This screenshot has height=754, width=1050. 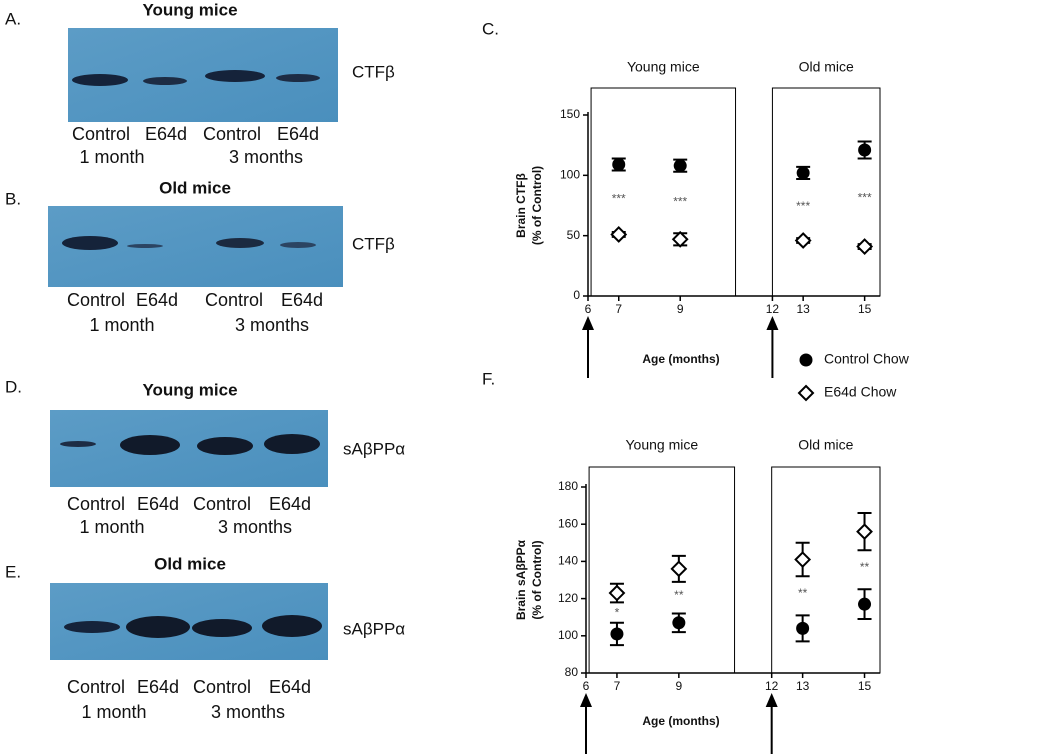 I want to click on panel-label: B., so click(x=13, y=198).